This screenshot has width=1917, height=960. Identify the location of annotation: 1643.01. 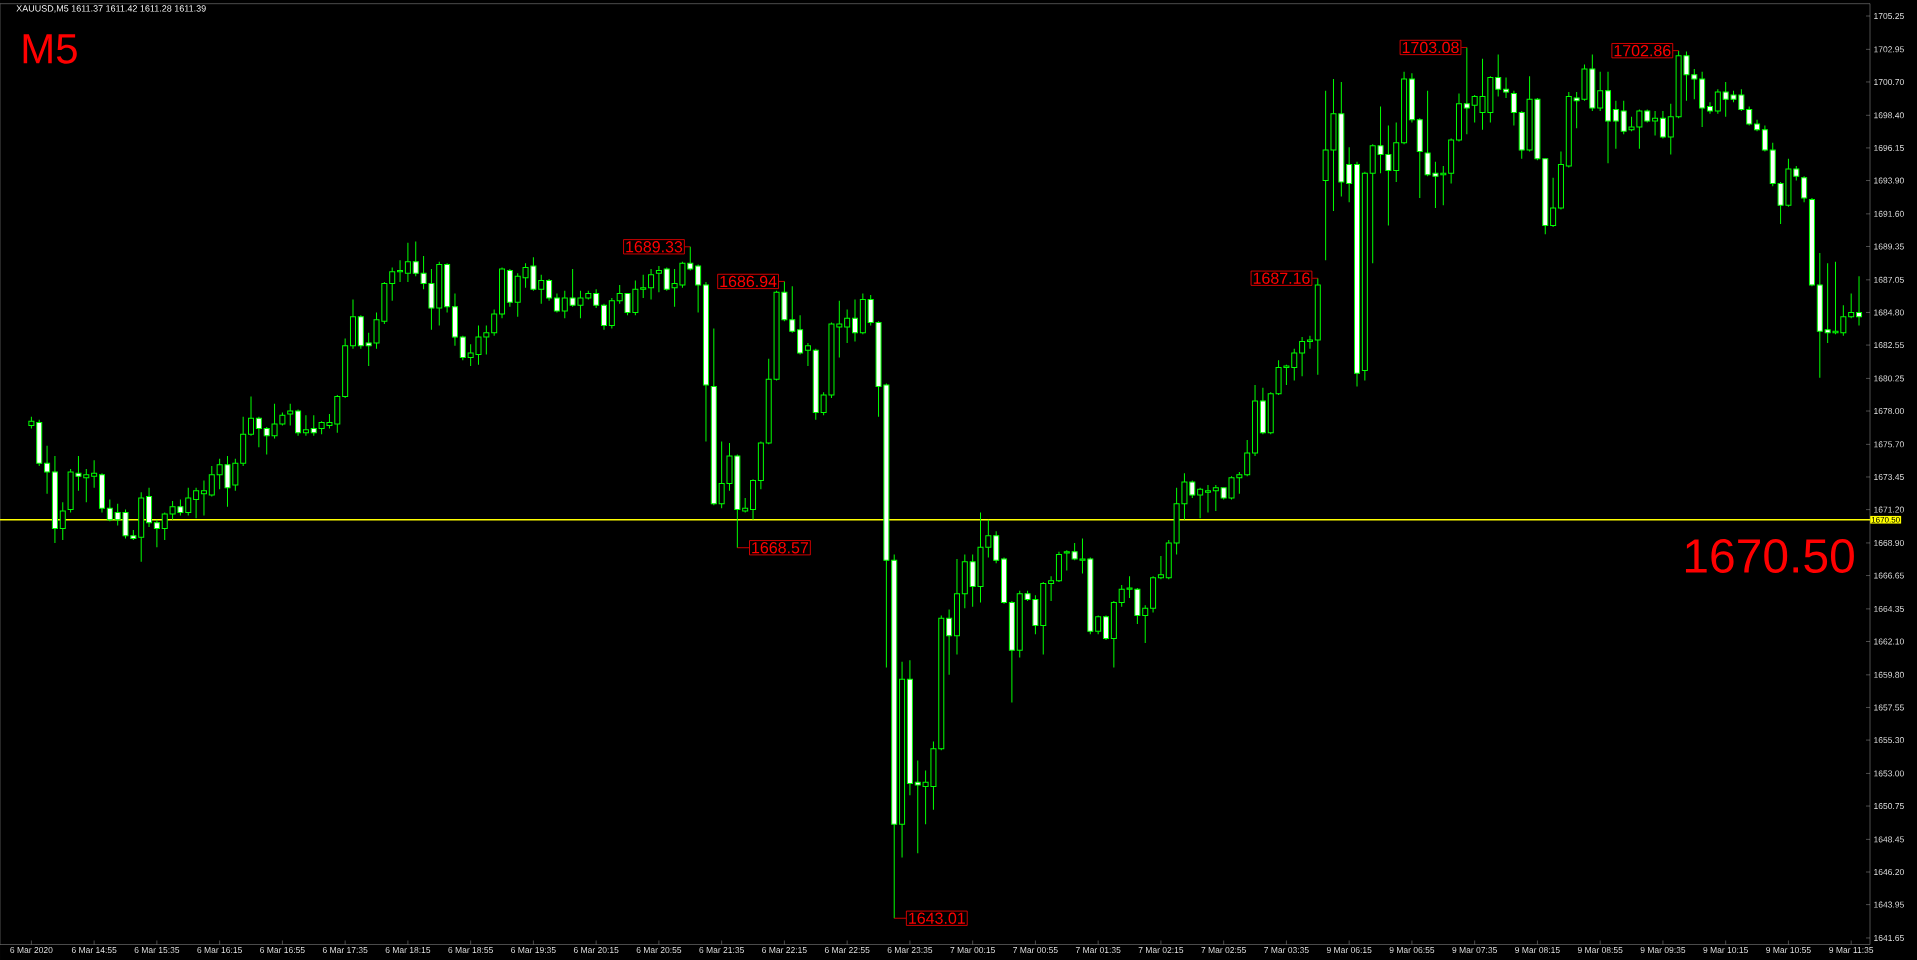
(937, 918).